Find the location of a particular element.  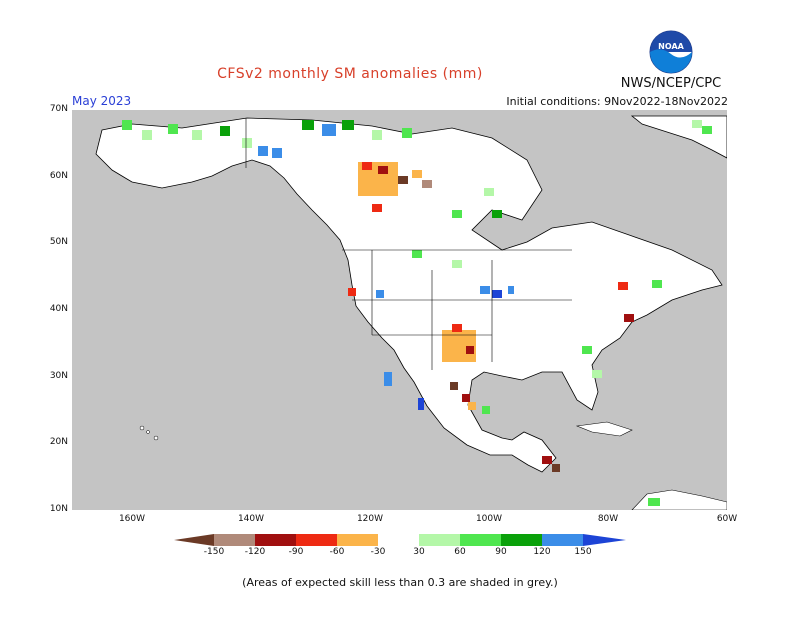

lat-label-50: 50N is located at coordinates (58, 242).